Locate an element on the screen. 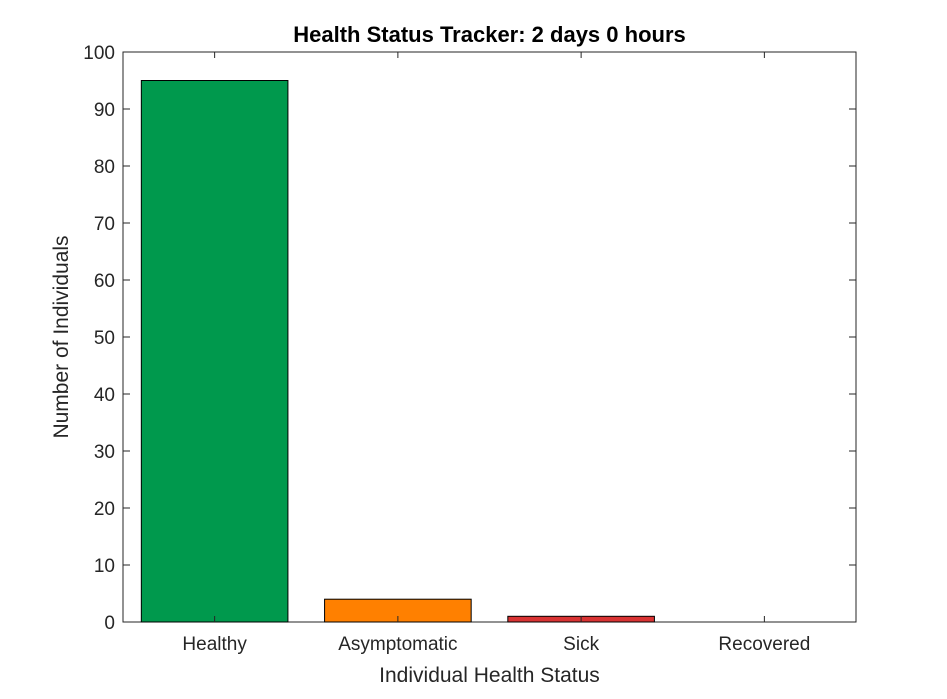 The height and width of the screenshot is (699, 947). y-tick-label: 50 is located at coordinates (104, 338).